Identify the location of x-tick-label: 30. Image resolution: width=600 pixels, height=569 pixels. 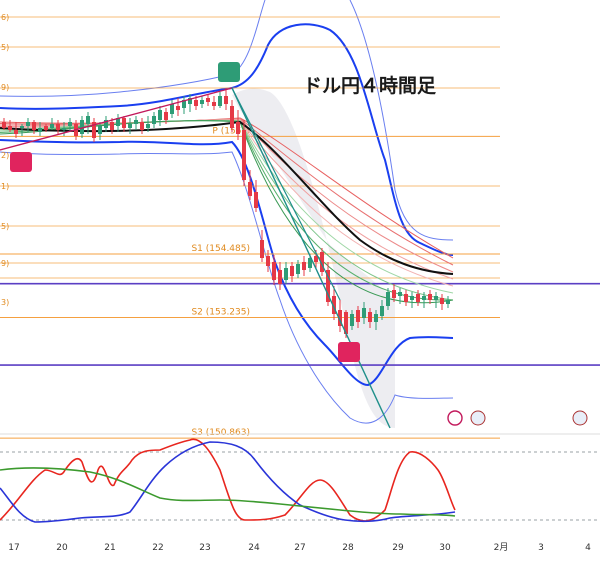
(445, 548).